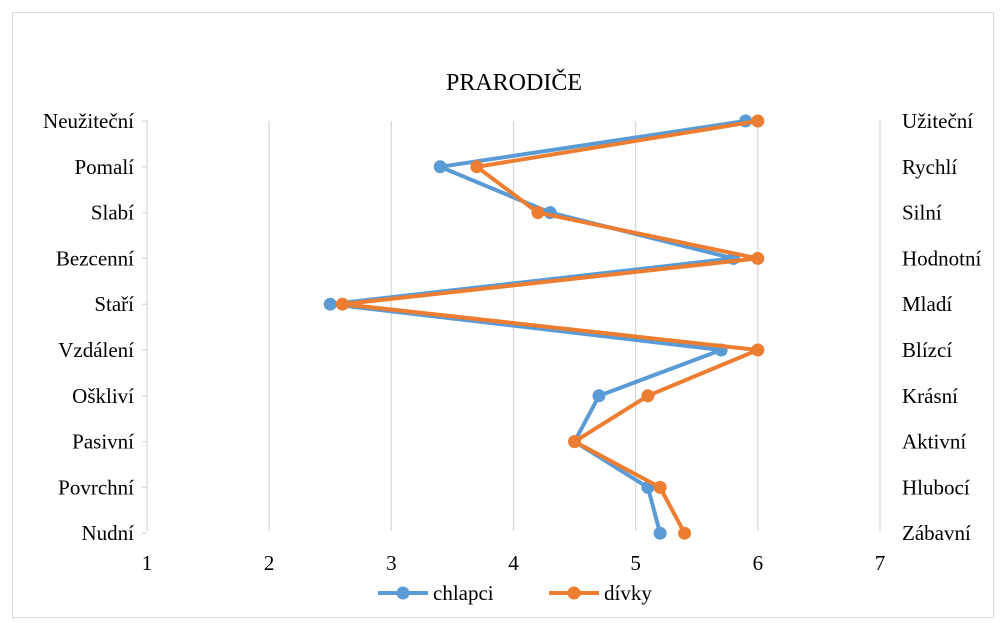 The width and height of the screenshot is (1003, 623). I want to click on left-category-label: Nudní, so click(108, 533).